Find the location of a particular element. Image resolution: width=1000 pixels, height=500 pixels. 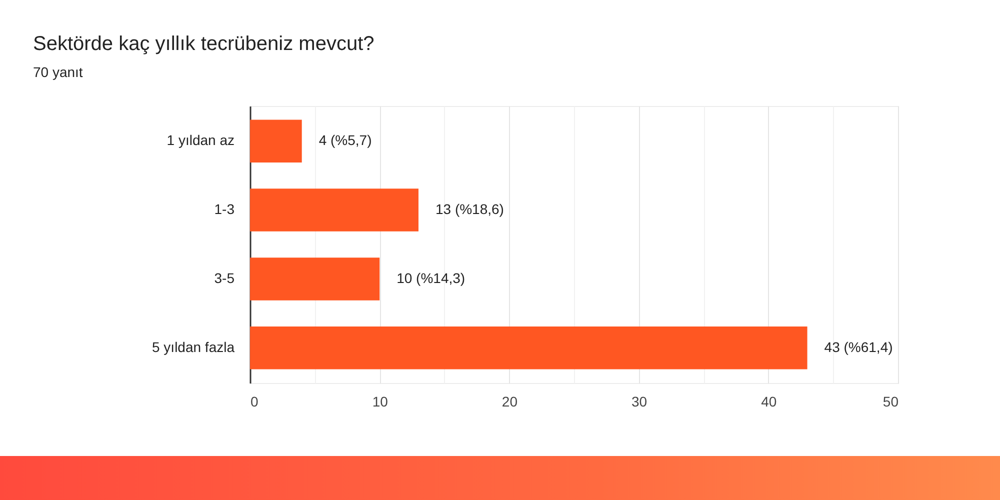

y-tick-label: 3-5 is located at coordinates (224, 278).